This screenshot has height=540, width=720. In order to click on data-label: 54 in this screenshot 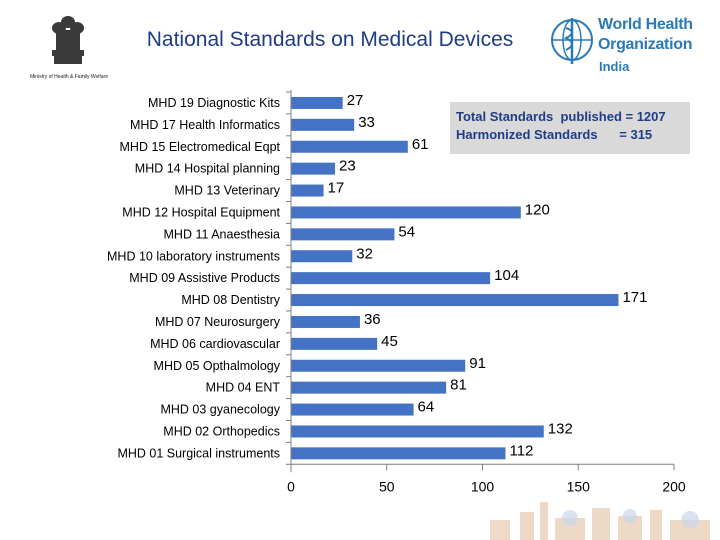, I will do `click(406, 231)`.